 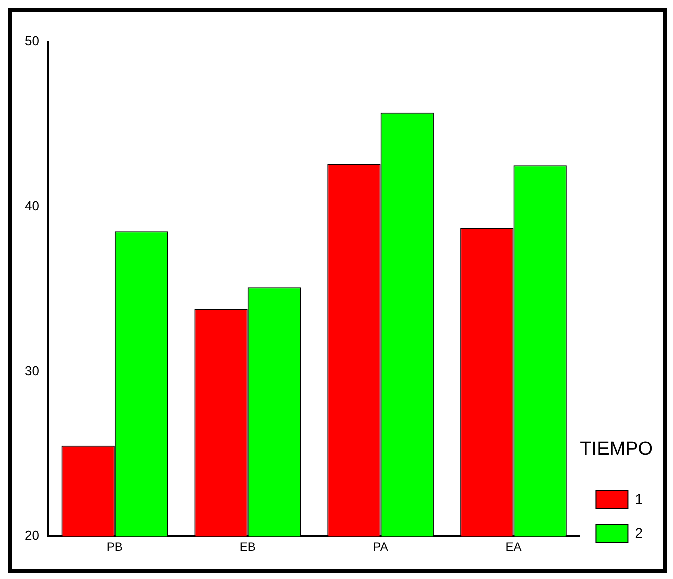 What do you see at coordinates (639, 498) in the screenshot?
I see `legend-label: 1` at bounding box center [639, 498].